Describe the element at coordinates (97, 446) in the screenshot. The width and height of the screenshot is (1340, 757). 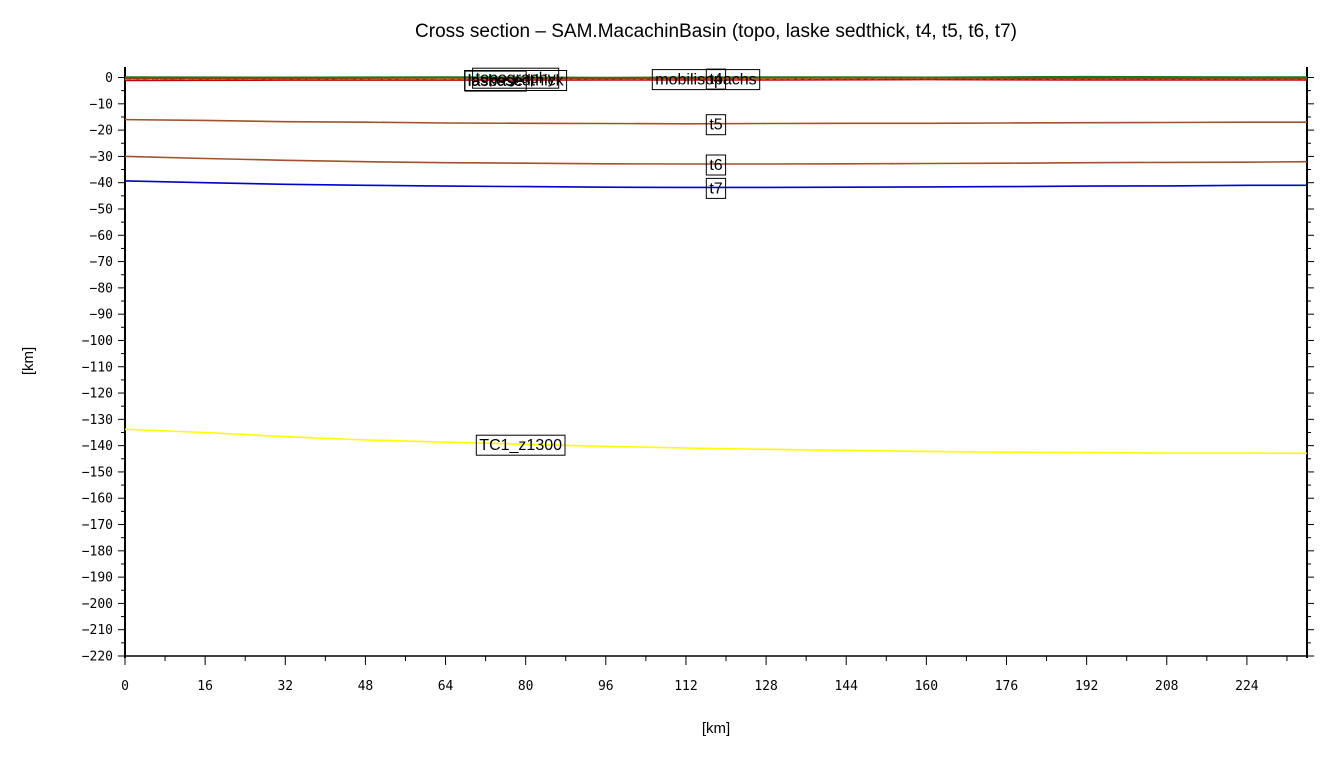
I see `y-tick-label: −140` at that location.